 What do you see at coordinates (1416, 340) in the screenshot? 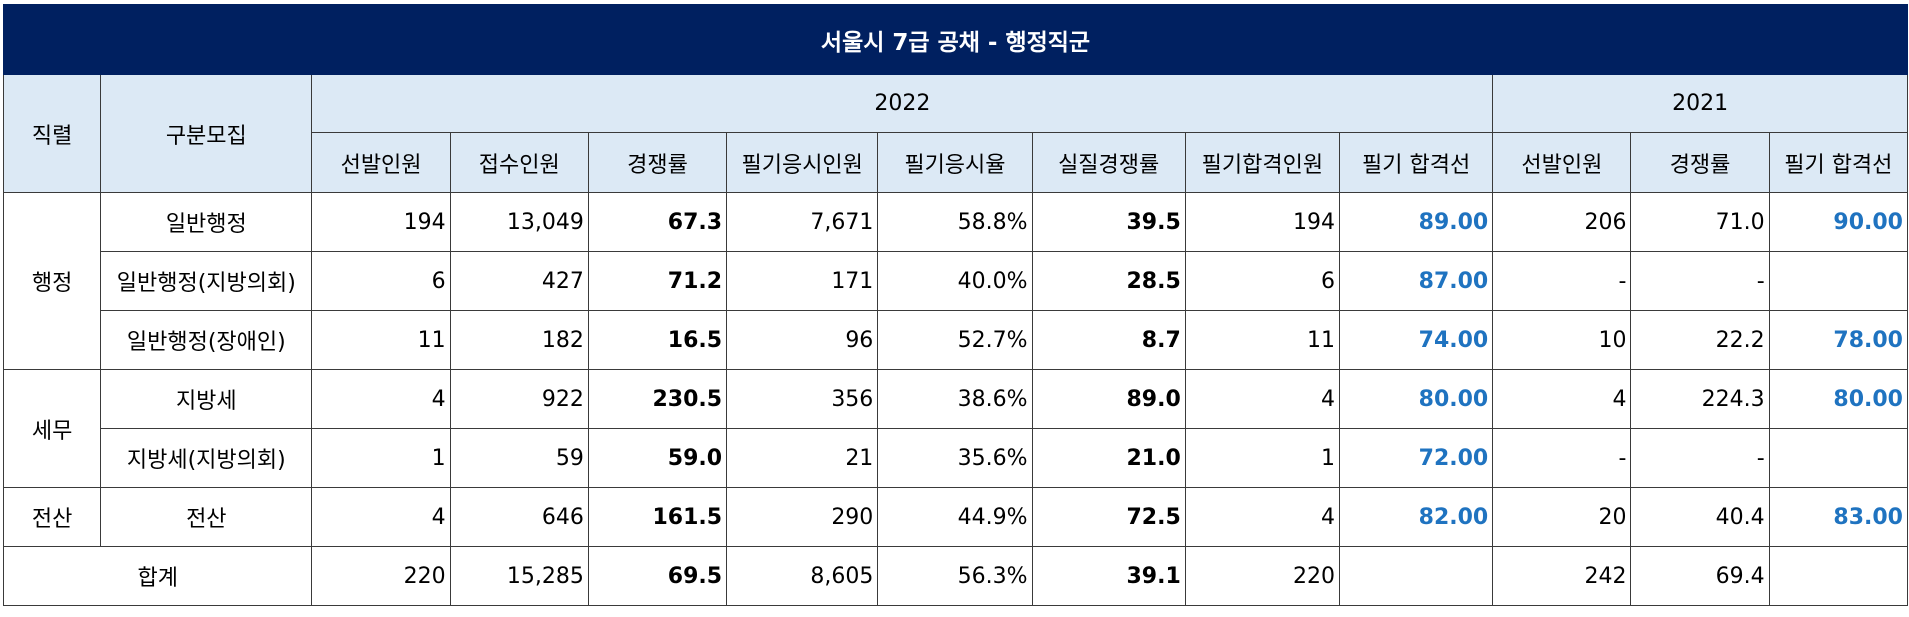
I see `cell-2022-cutoff: 74.00` at bounding box center [1416, 340].